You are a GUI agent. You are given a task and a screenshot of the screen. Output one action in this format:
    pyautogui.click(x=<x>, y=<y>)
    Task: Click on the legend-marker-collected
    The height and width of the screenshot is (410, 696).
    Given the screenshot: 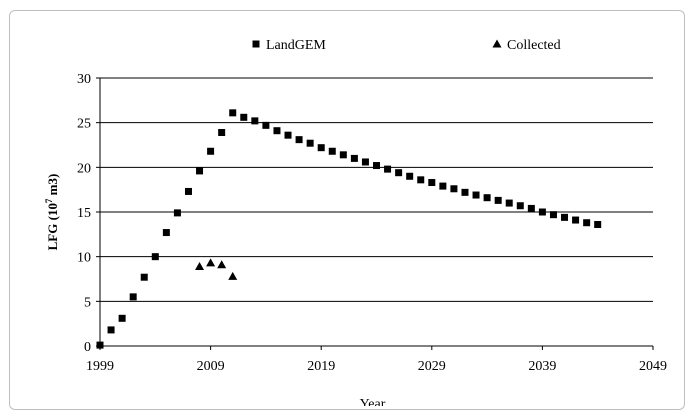 What is the action you would take?
    pyautogui.click(x=497, y=43)
    